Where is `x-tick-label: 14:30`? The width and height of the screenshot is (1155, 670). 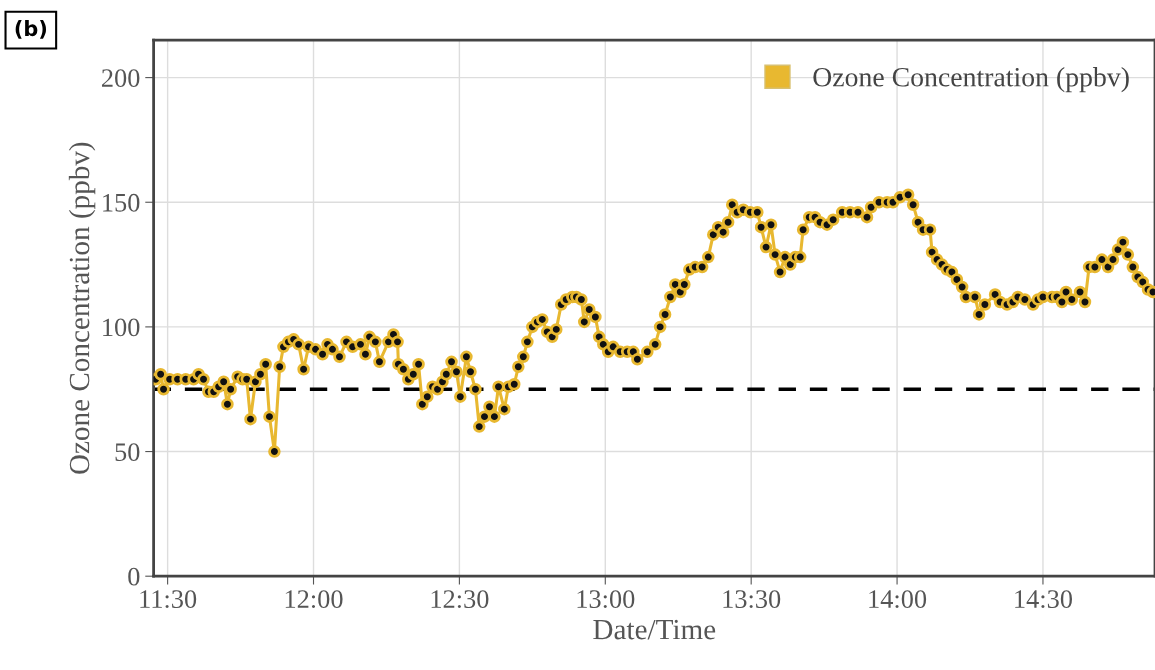 x-tick-label: 14:30 is located at coordinates (1044, 599).